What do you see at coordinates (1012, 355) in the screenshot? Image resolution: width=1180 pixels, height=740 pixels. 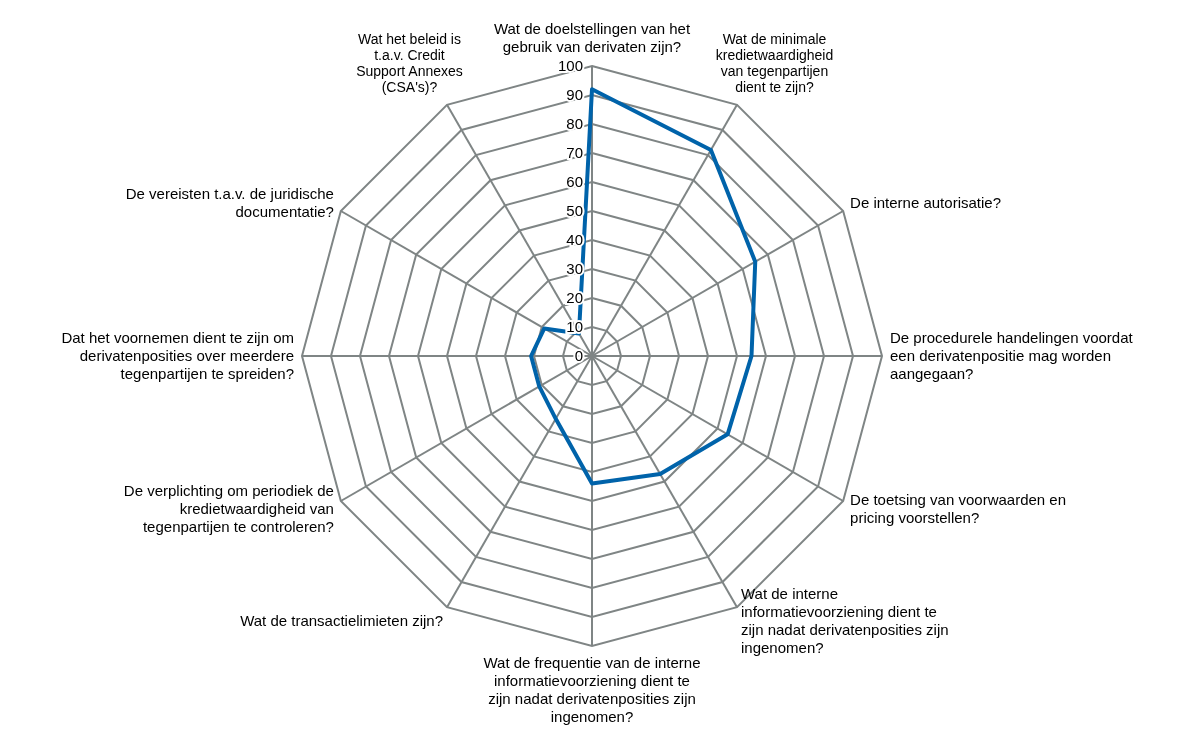 I see `spoke-label: De procedurele handelingen voordat een derivatenpositie mag worden aangegaan?` at bounding box center [1012, 355].